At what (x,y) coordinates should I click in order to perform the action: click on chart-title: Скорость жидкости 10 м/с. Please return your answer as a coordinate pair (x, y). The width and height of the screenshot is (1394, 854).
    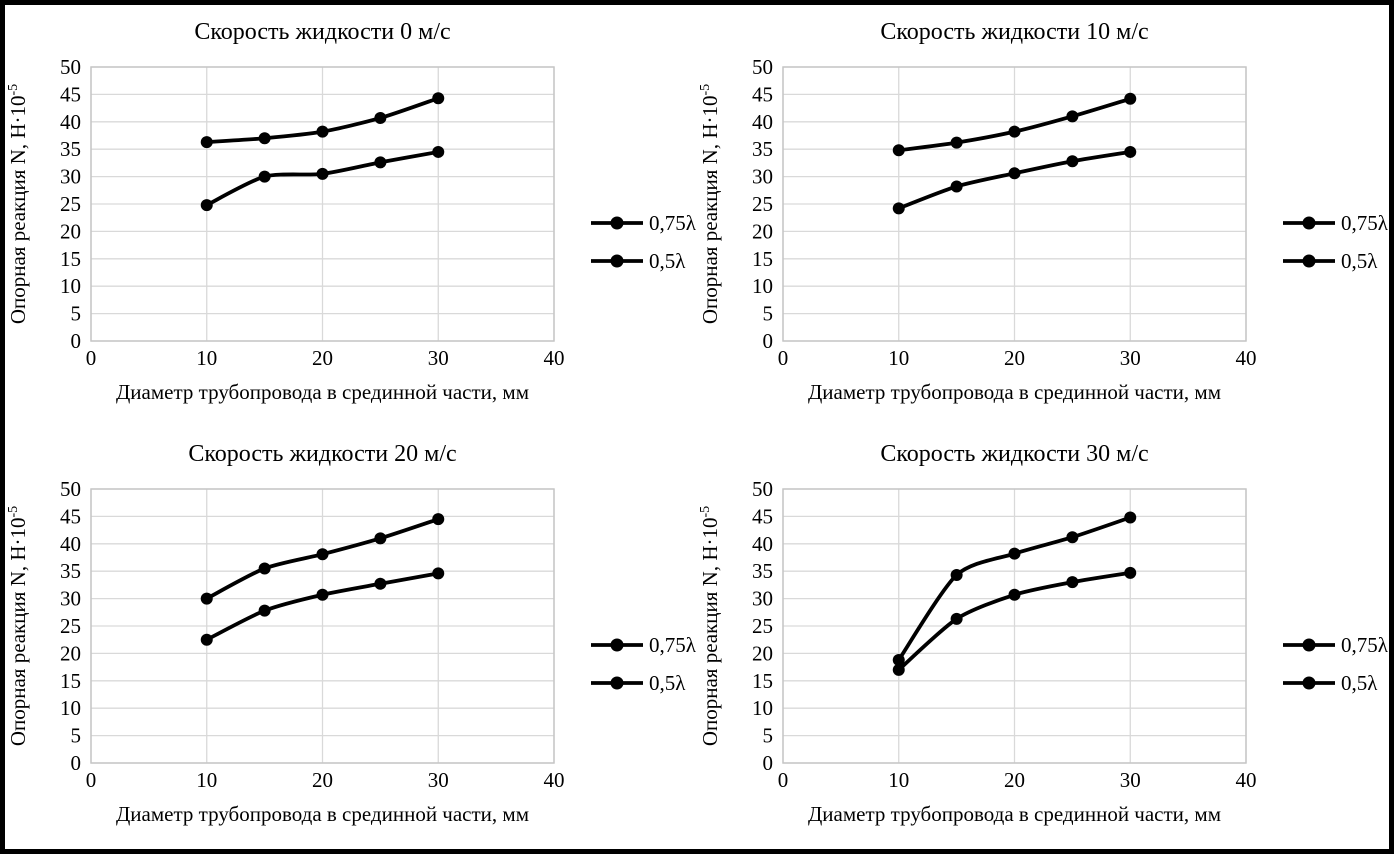
    Looking at the image, I should click on (1014, 32).